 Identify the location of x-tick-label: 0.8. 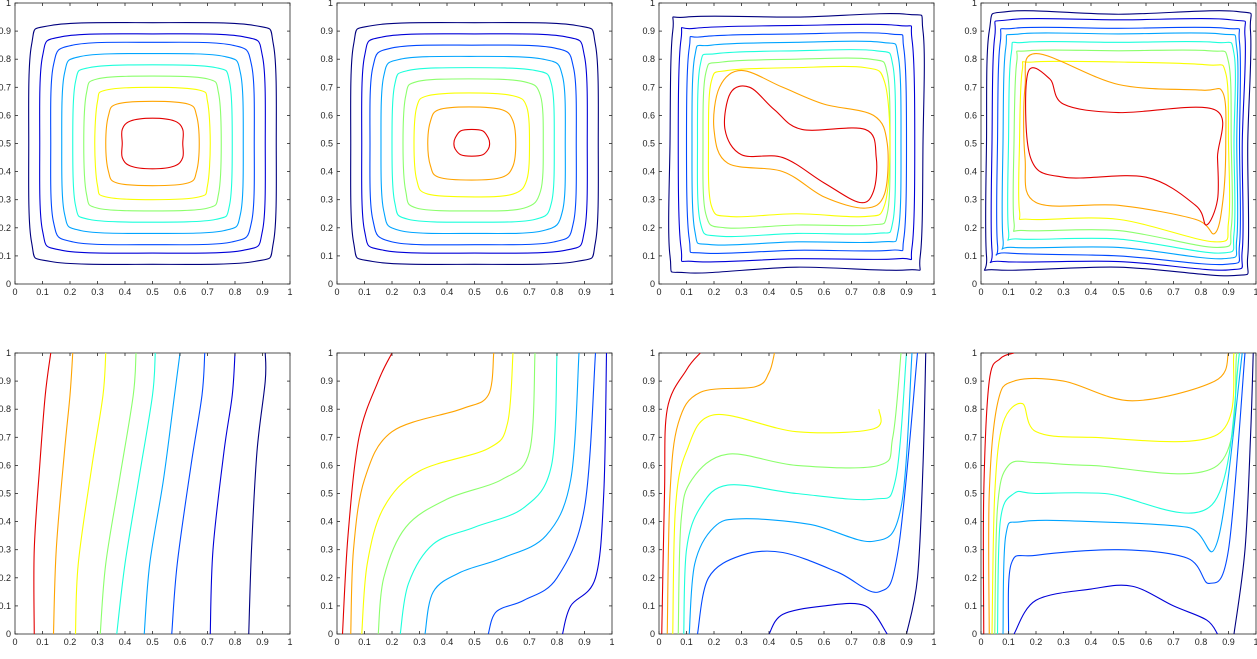
(557, 642).